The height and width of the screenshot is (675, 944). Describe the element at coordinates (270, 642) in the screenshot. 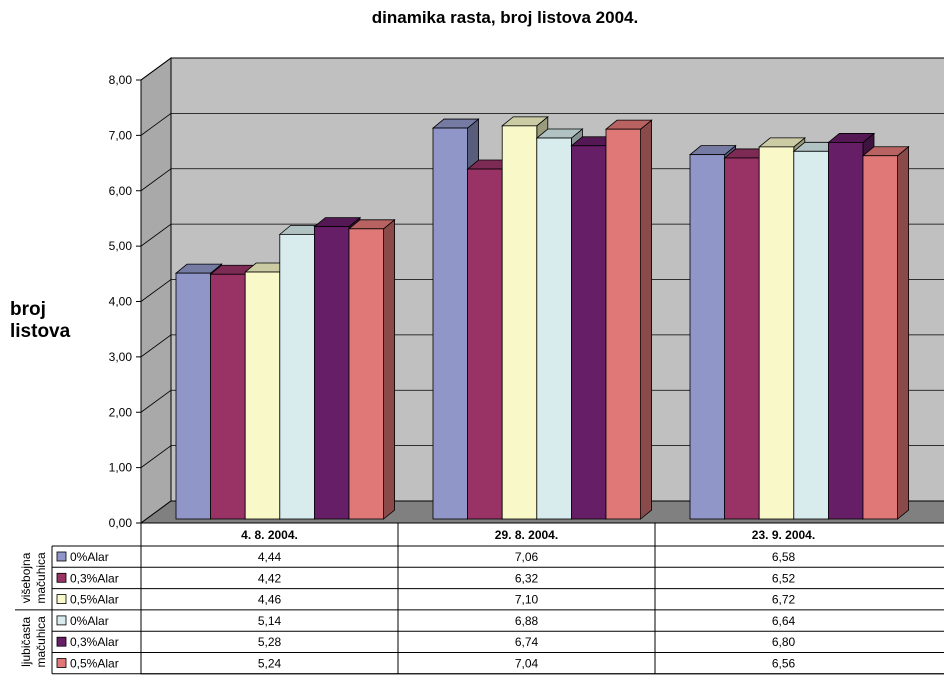

I see `data-label: 5,28` at that location.